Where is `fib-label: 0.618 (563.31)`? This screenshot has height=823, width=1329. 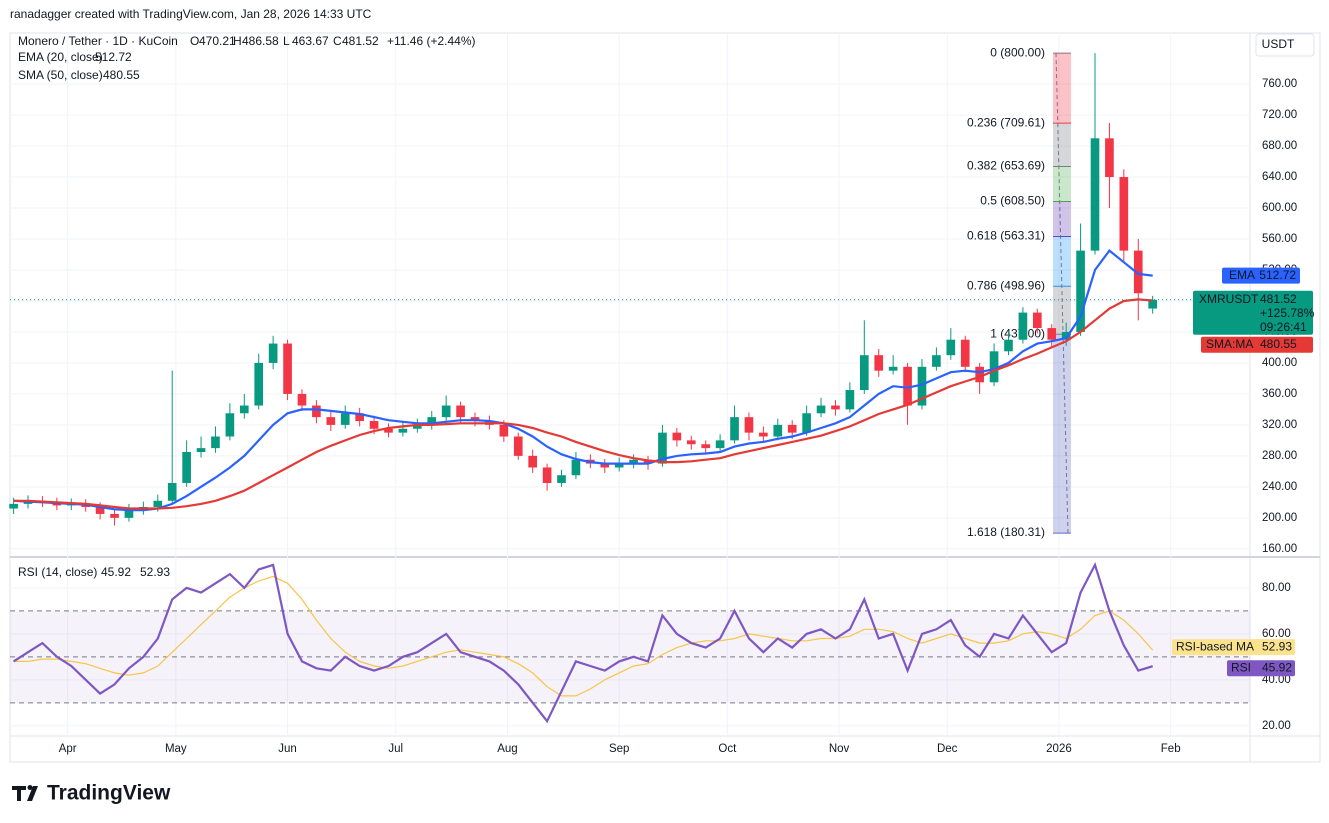
fib-label: 0.618 (563.31) is located at coordinates (1006, 236).